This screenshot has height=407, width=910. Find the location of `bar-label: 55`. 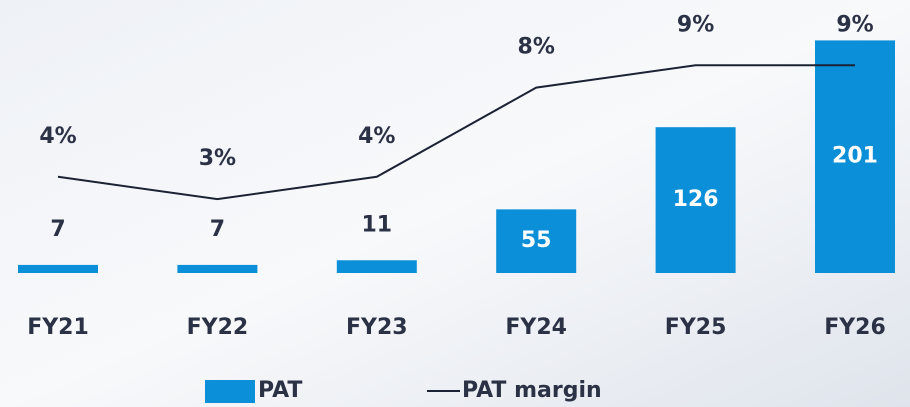

bar-label: 55 is located at coordinates (536, 240).